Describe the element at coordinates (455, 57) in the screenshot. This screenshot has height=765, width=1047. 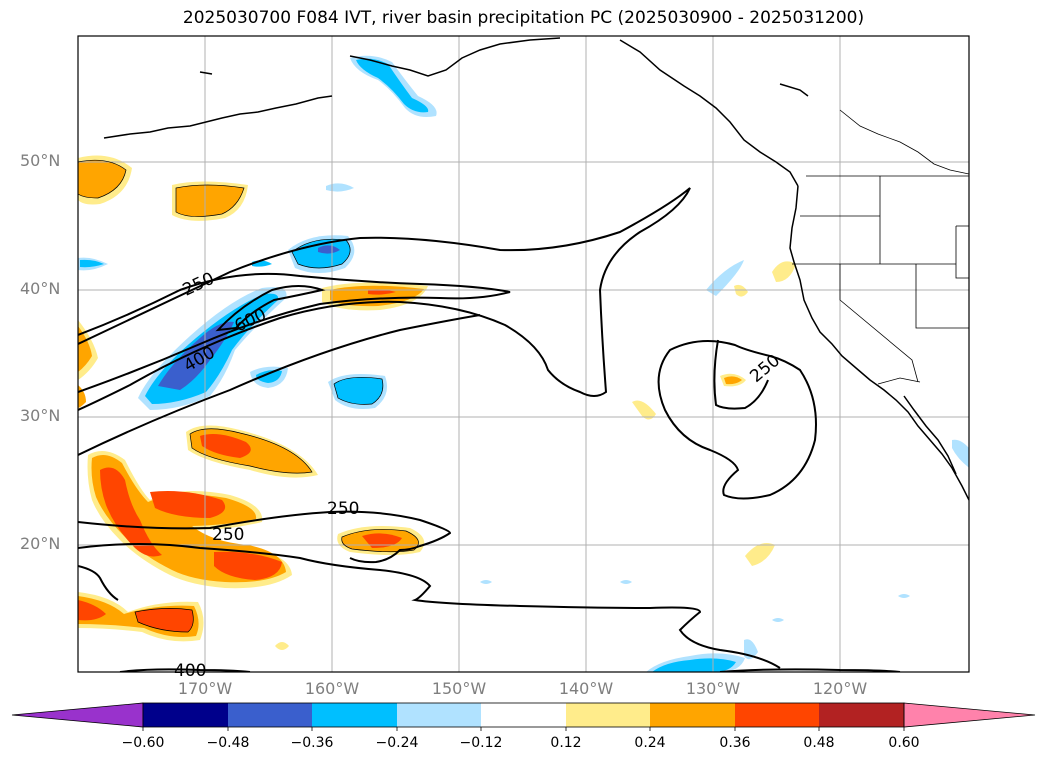
I see `alaska-coast` at that location.